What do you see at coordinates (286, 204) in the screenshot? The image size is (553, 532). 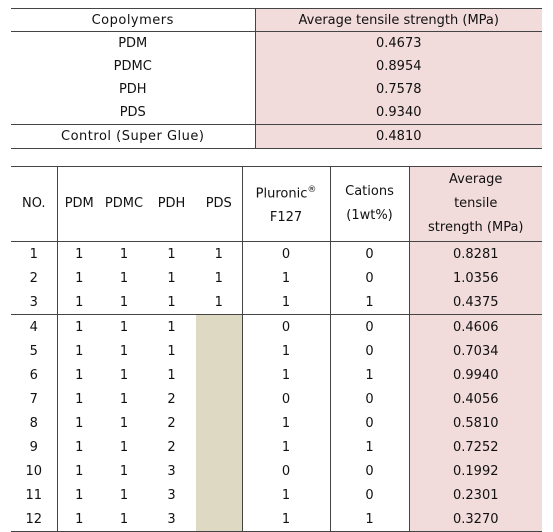 I see `pluronic-header: Pluronic® F127` at bounding box center [286, 204].